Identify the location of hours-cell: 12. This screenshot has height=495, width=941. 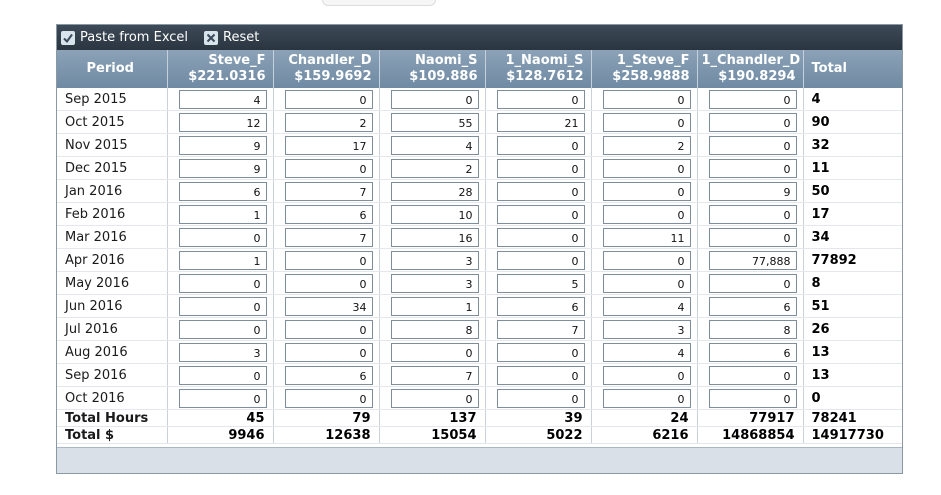
(220, 122).